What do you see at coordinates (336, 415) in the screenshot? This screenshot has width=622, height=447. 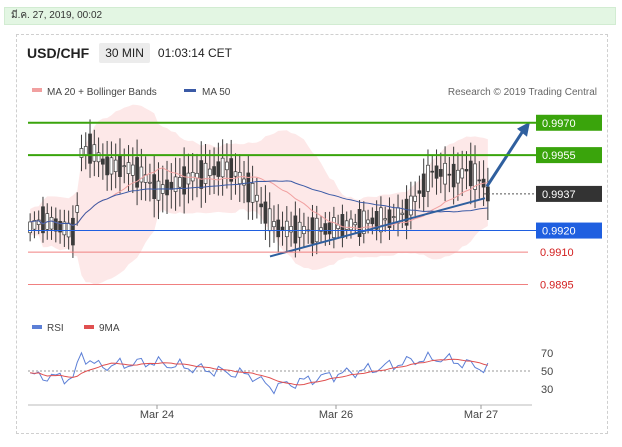 I see `x-tick-label: Mar 26` at bounding box center [336, 415].